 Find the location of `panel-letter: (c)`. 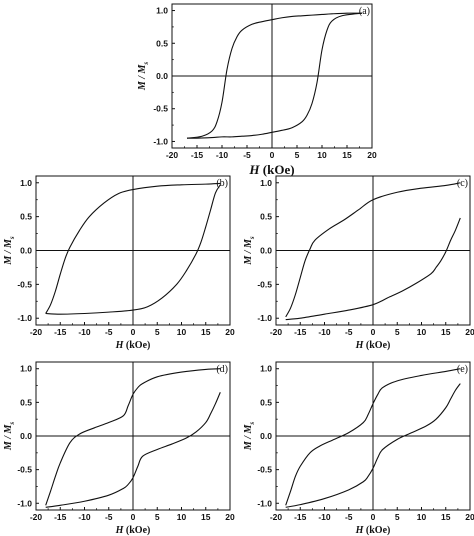

panel-letter: (c) is located at coordinates (462, 183).